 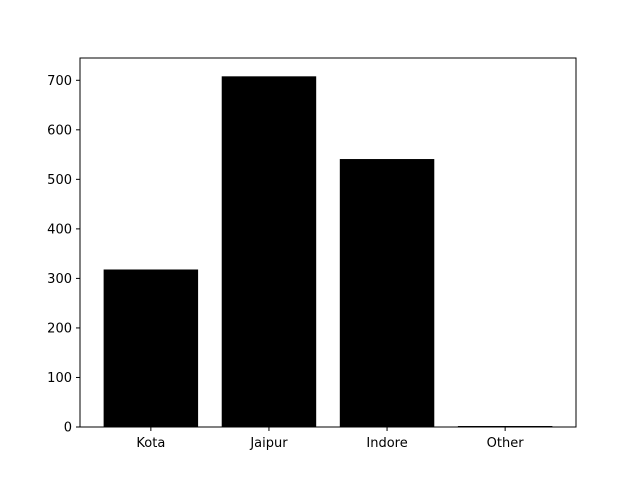 What do you see at coordinates (59, 180) in the screenshot?
I see `y-tick-label: 500` at bounding box center [59, 180].